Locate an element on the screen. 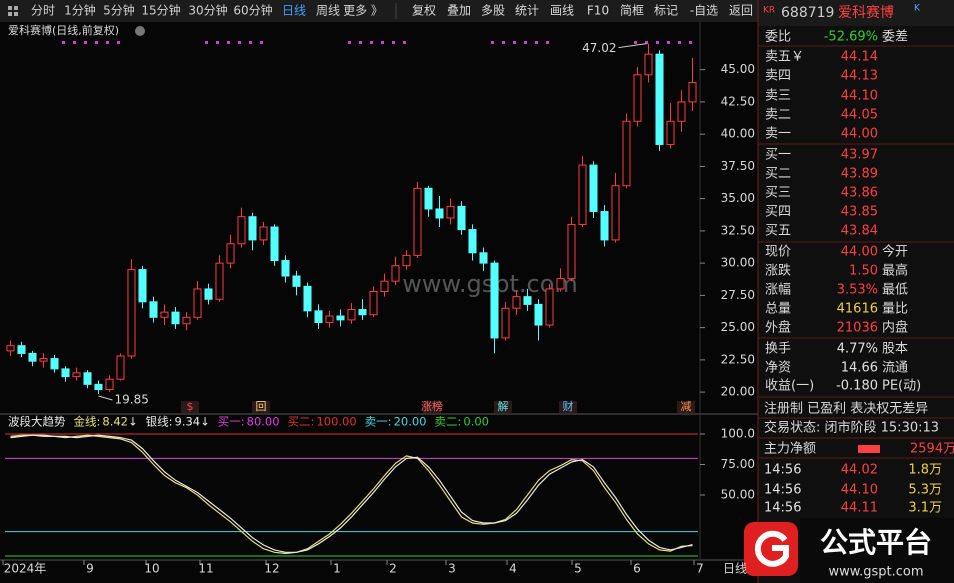 The height and width of the screenshot is (583, 954). tool-button: -自选 is located at coordinates (704, 11).